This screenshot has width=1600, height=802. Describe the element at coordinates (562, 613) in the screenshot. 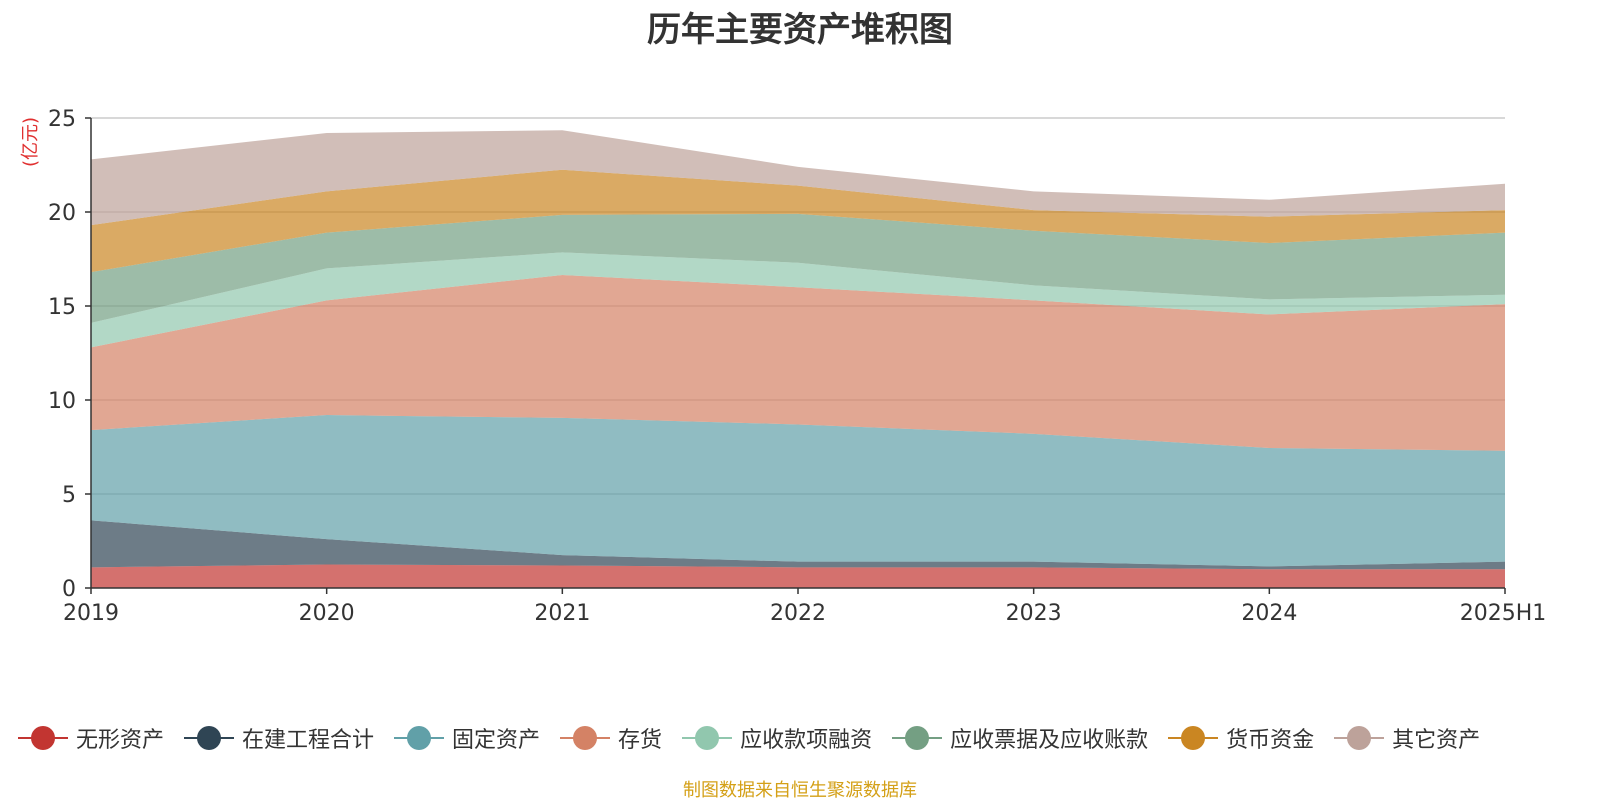

I see `x-tick-label: 2021` at that location.